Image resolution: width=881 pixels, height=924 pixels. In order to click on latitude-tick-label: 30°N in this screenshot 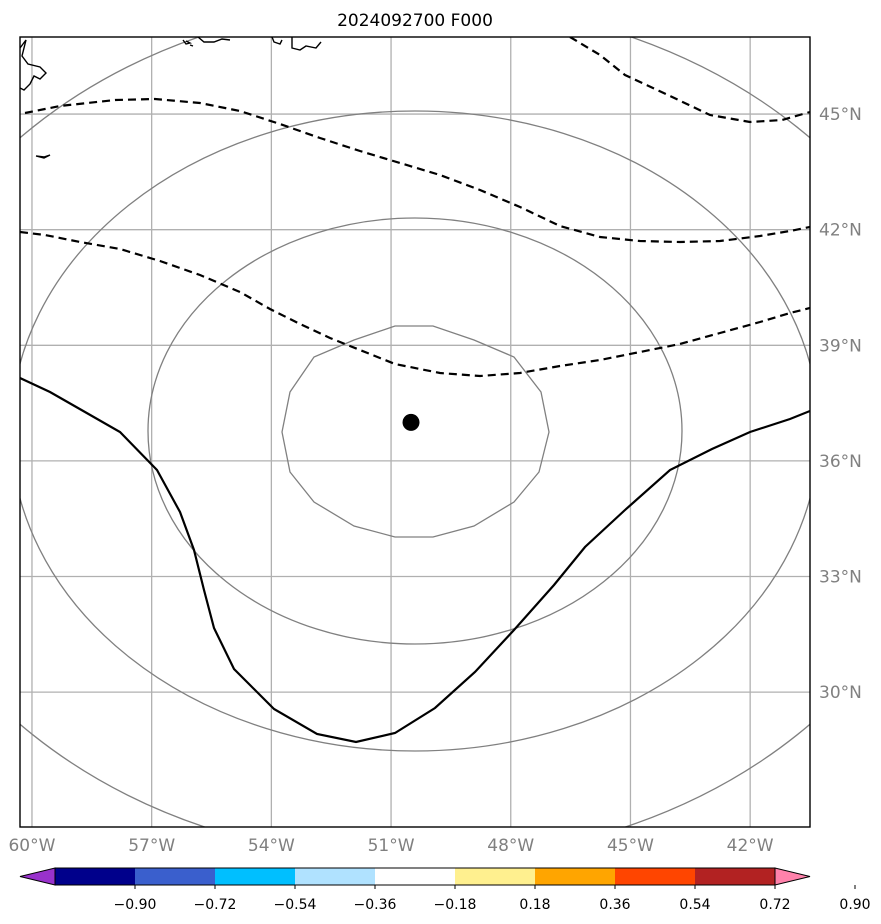, I will do `click(840, 693)`.